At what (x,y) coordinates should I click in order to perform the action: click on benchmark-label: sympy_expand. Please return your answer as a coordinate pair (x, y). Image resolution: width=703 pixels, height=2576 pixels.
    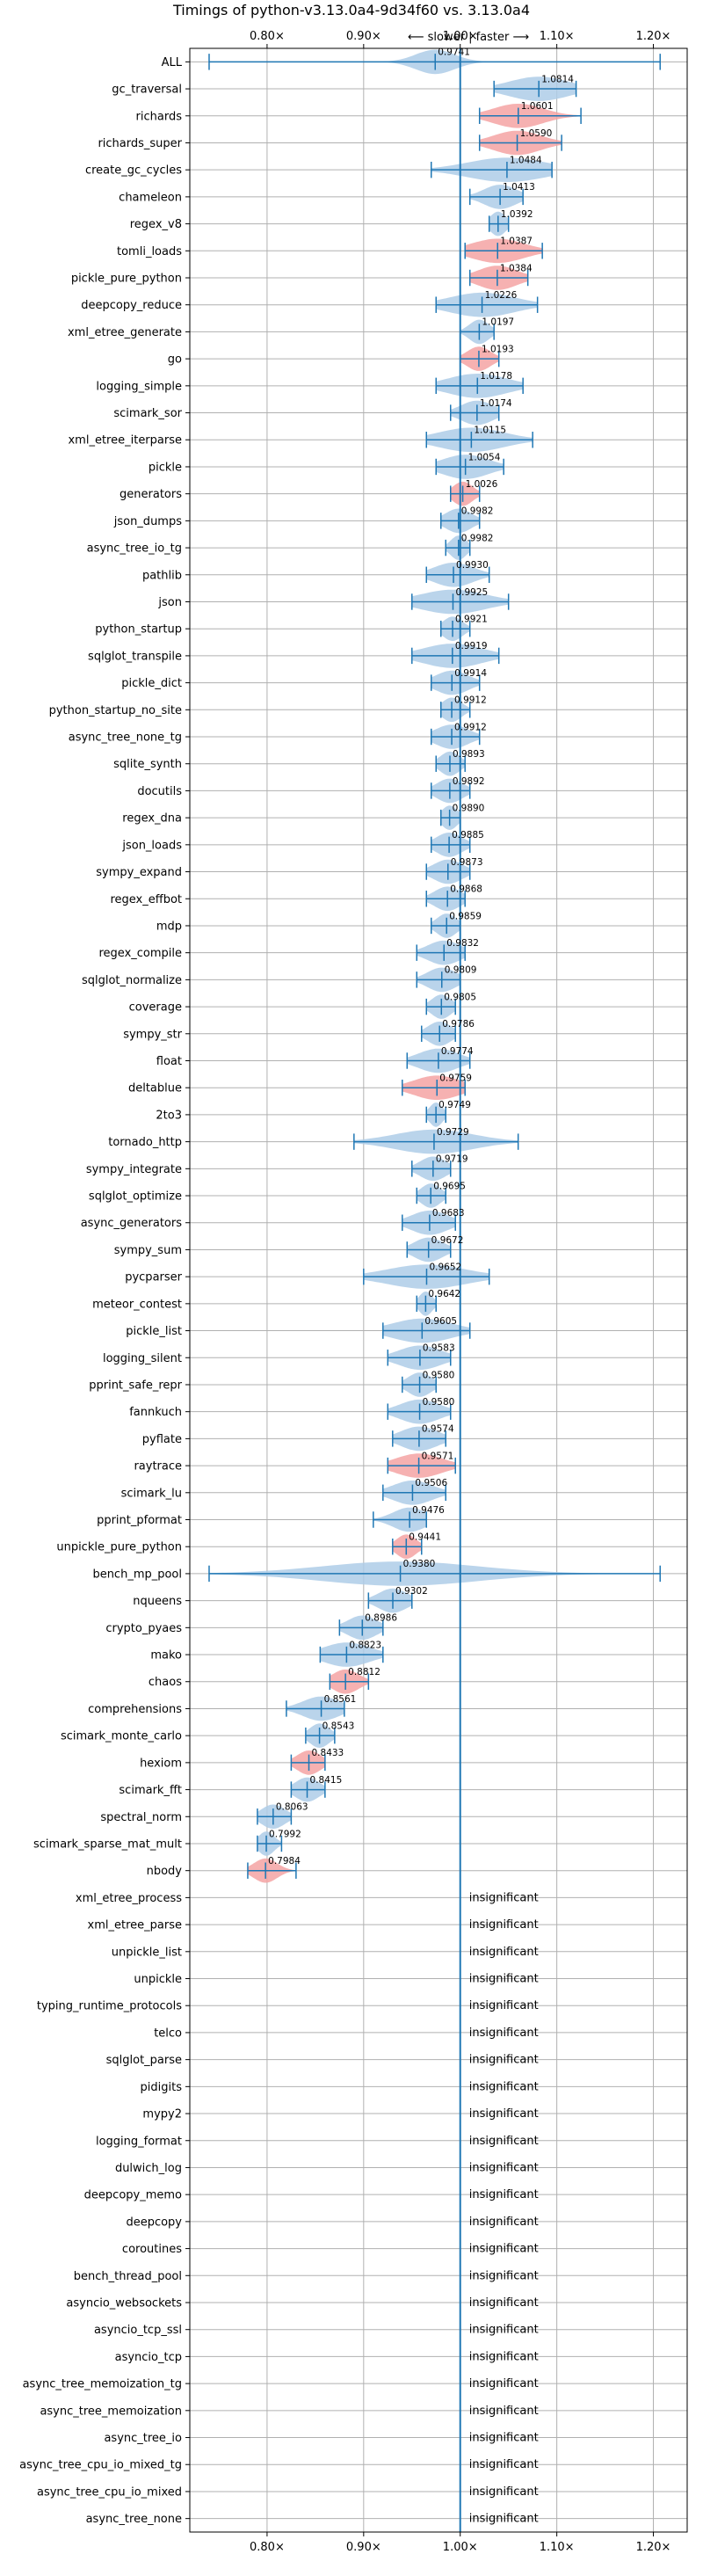
    Looking at the image, I should click on (139, 872).